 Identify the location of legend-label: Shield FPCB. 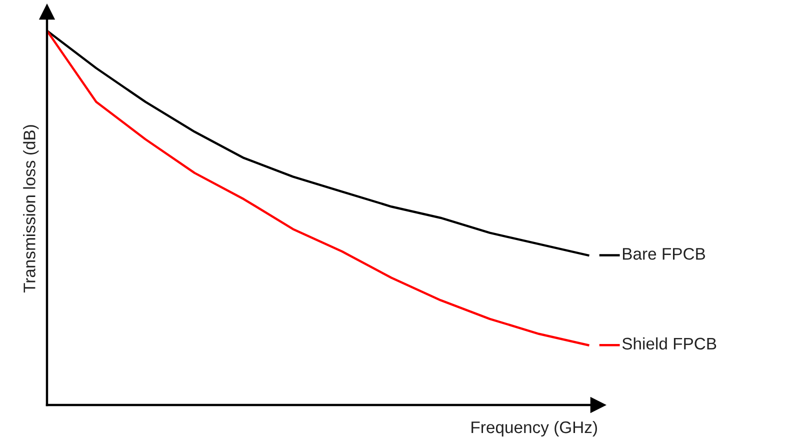
(669, 343).